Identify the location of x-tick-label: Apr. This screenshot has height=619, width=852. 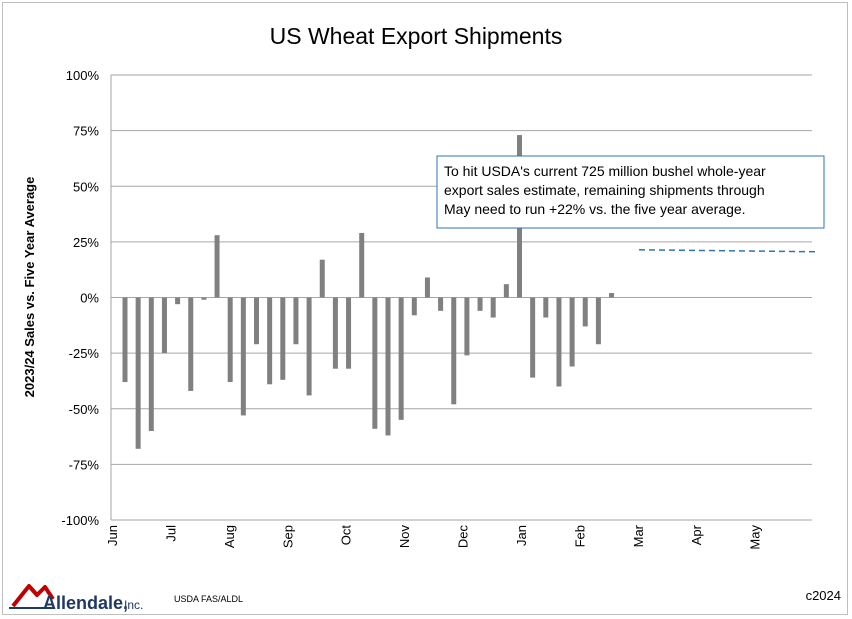
(696, 534).